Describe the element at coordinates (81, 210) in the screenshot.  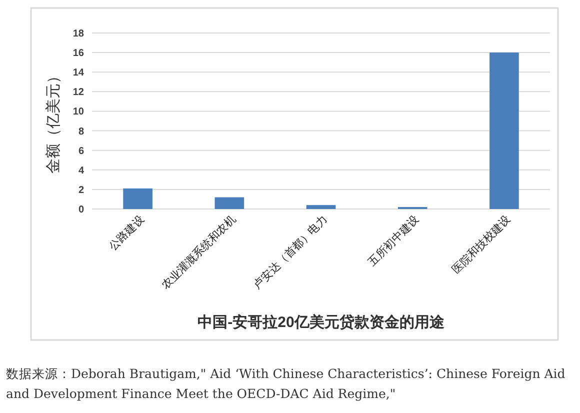
I see `y-tick-label: 0` at that location.